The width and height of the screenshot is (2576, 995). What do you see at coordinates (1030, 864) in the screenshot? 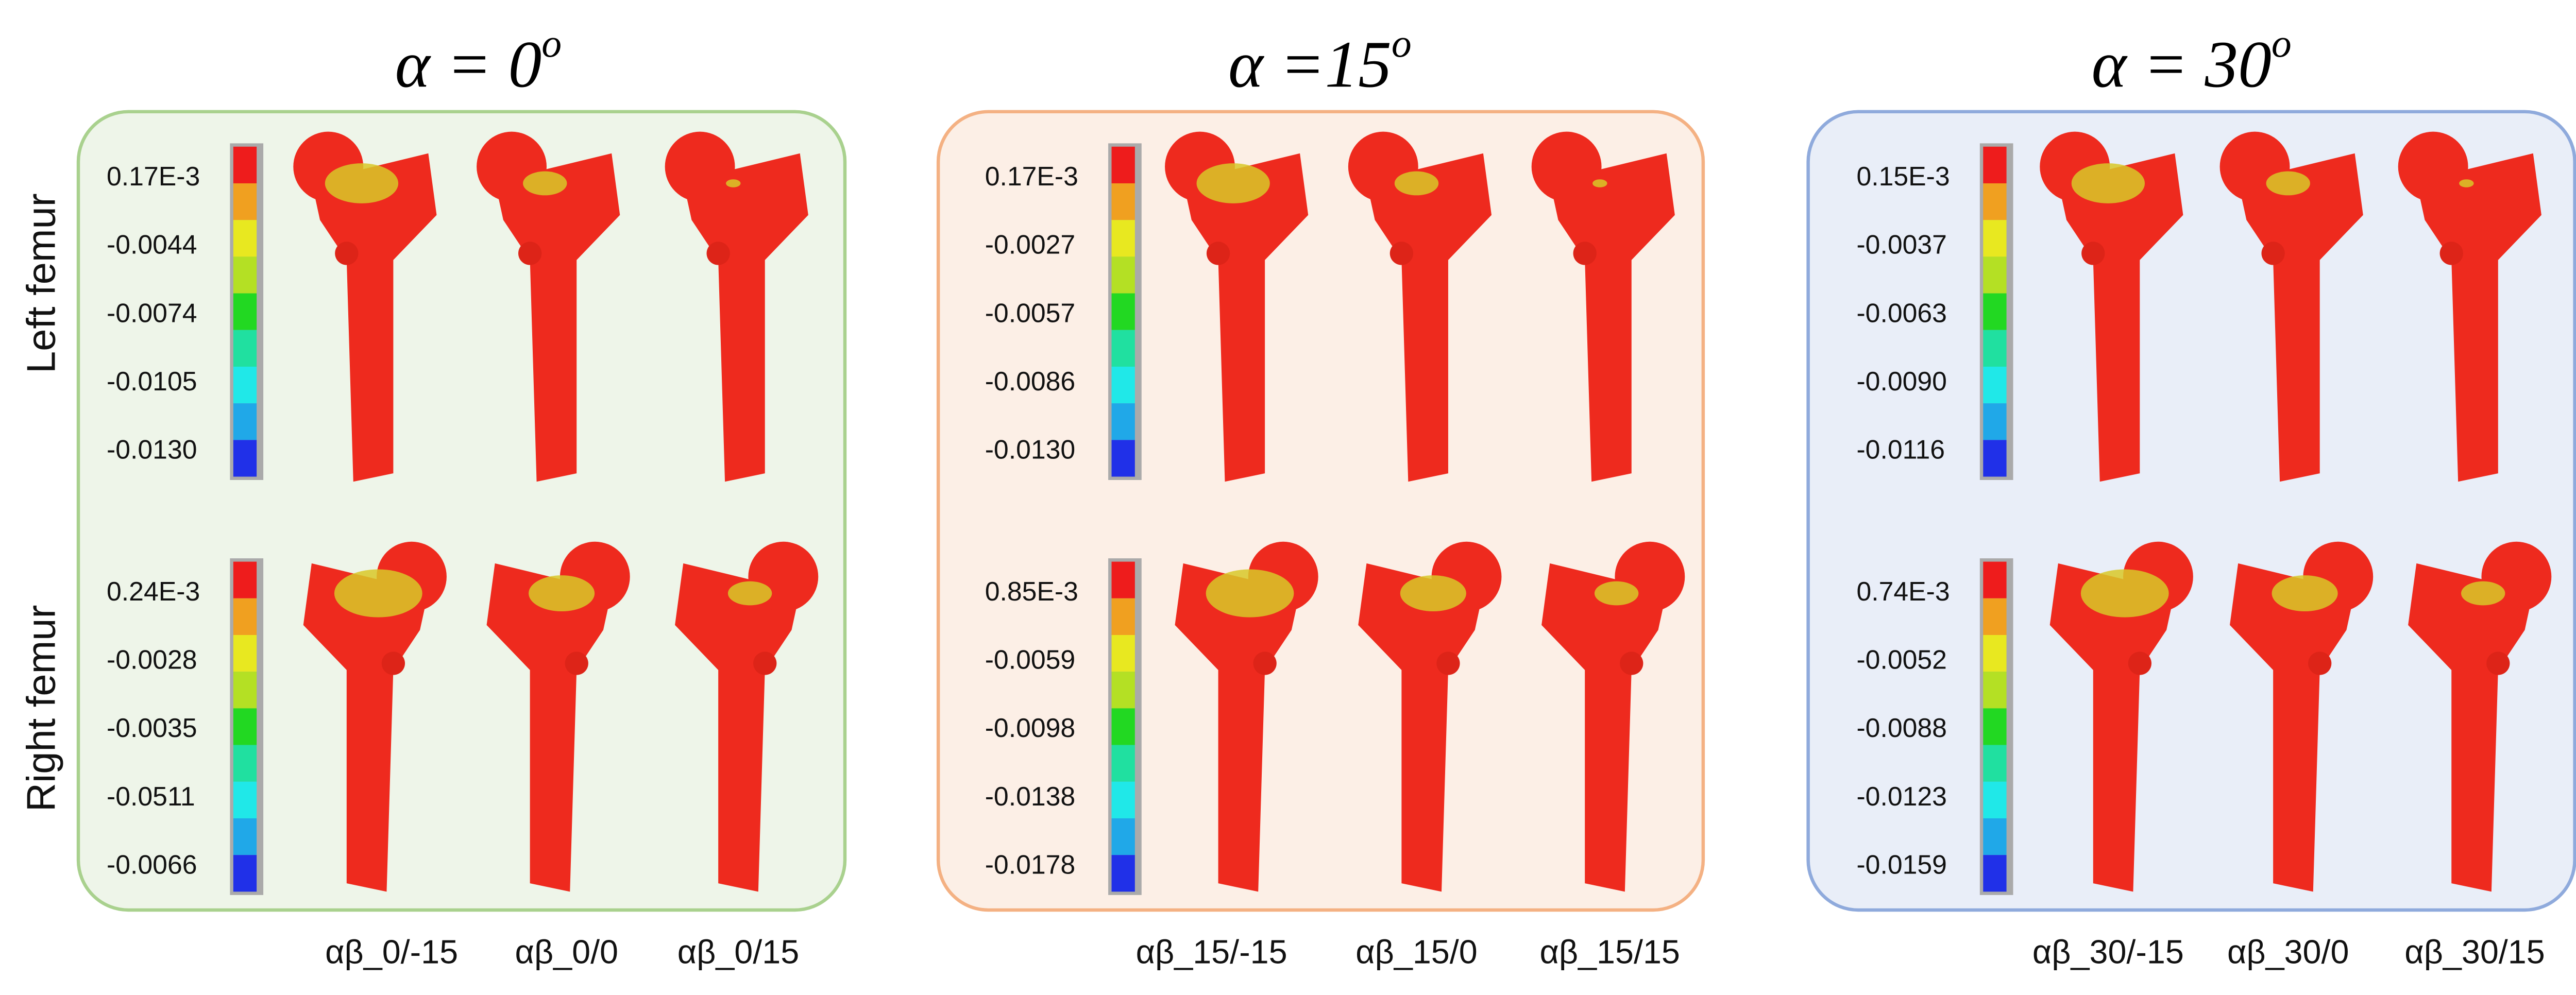
I see `colorbar-label: -0.0178` at bounding box center [1030, 864].